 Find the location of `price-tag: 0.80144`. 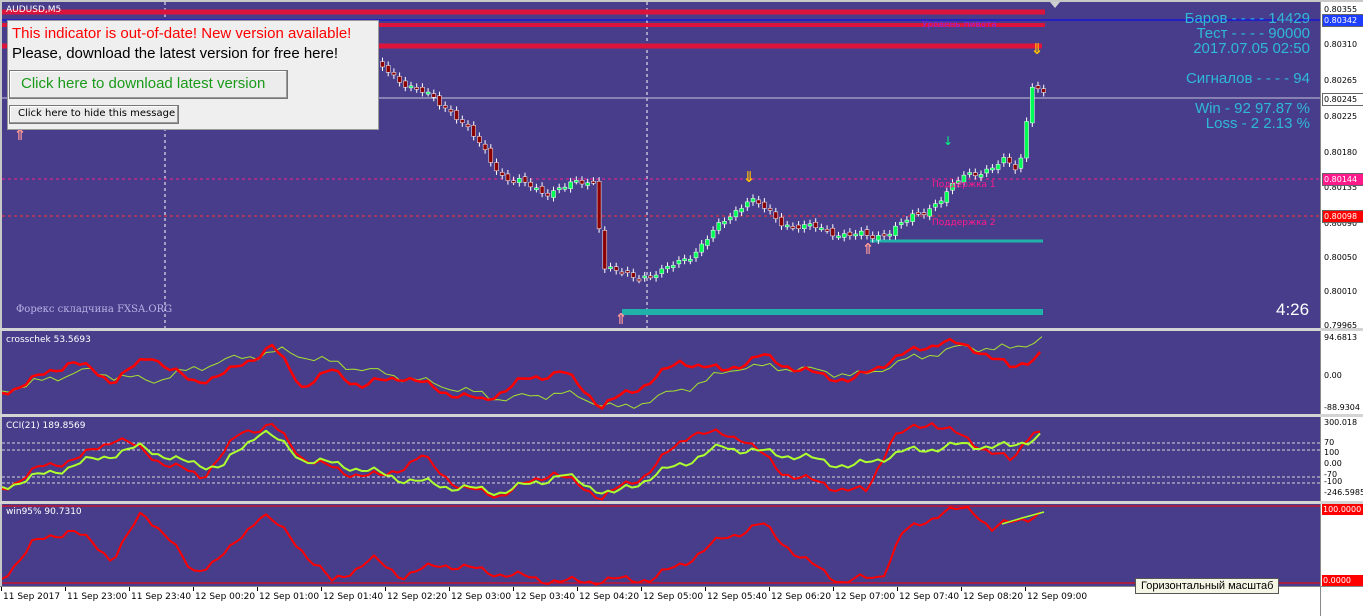

price-tag: 0.80144 is located at coordinates (1342, 179).